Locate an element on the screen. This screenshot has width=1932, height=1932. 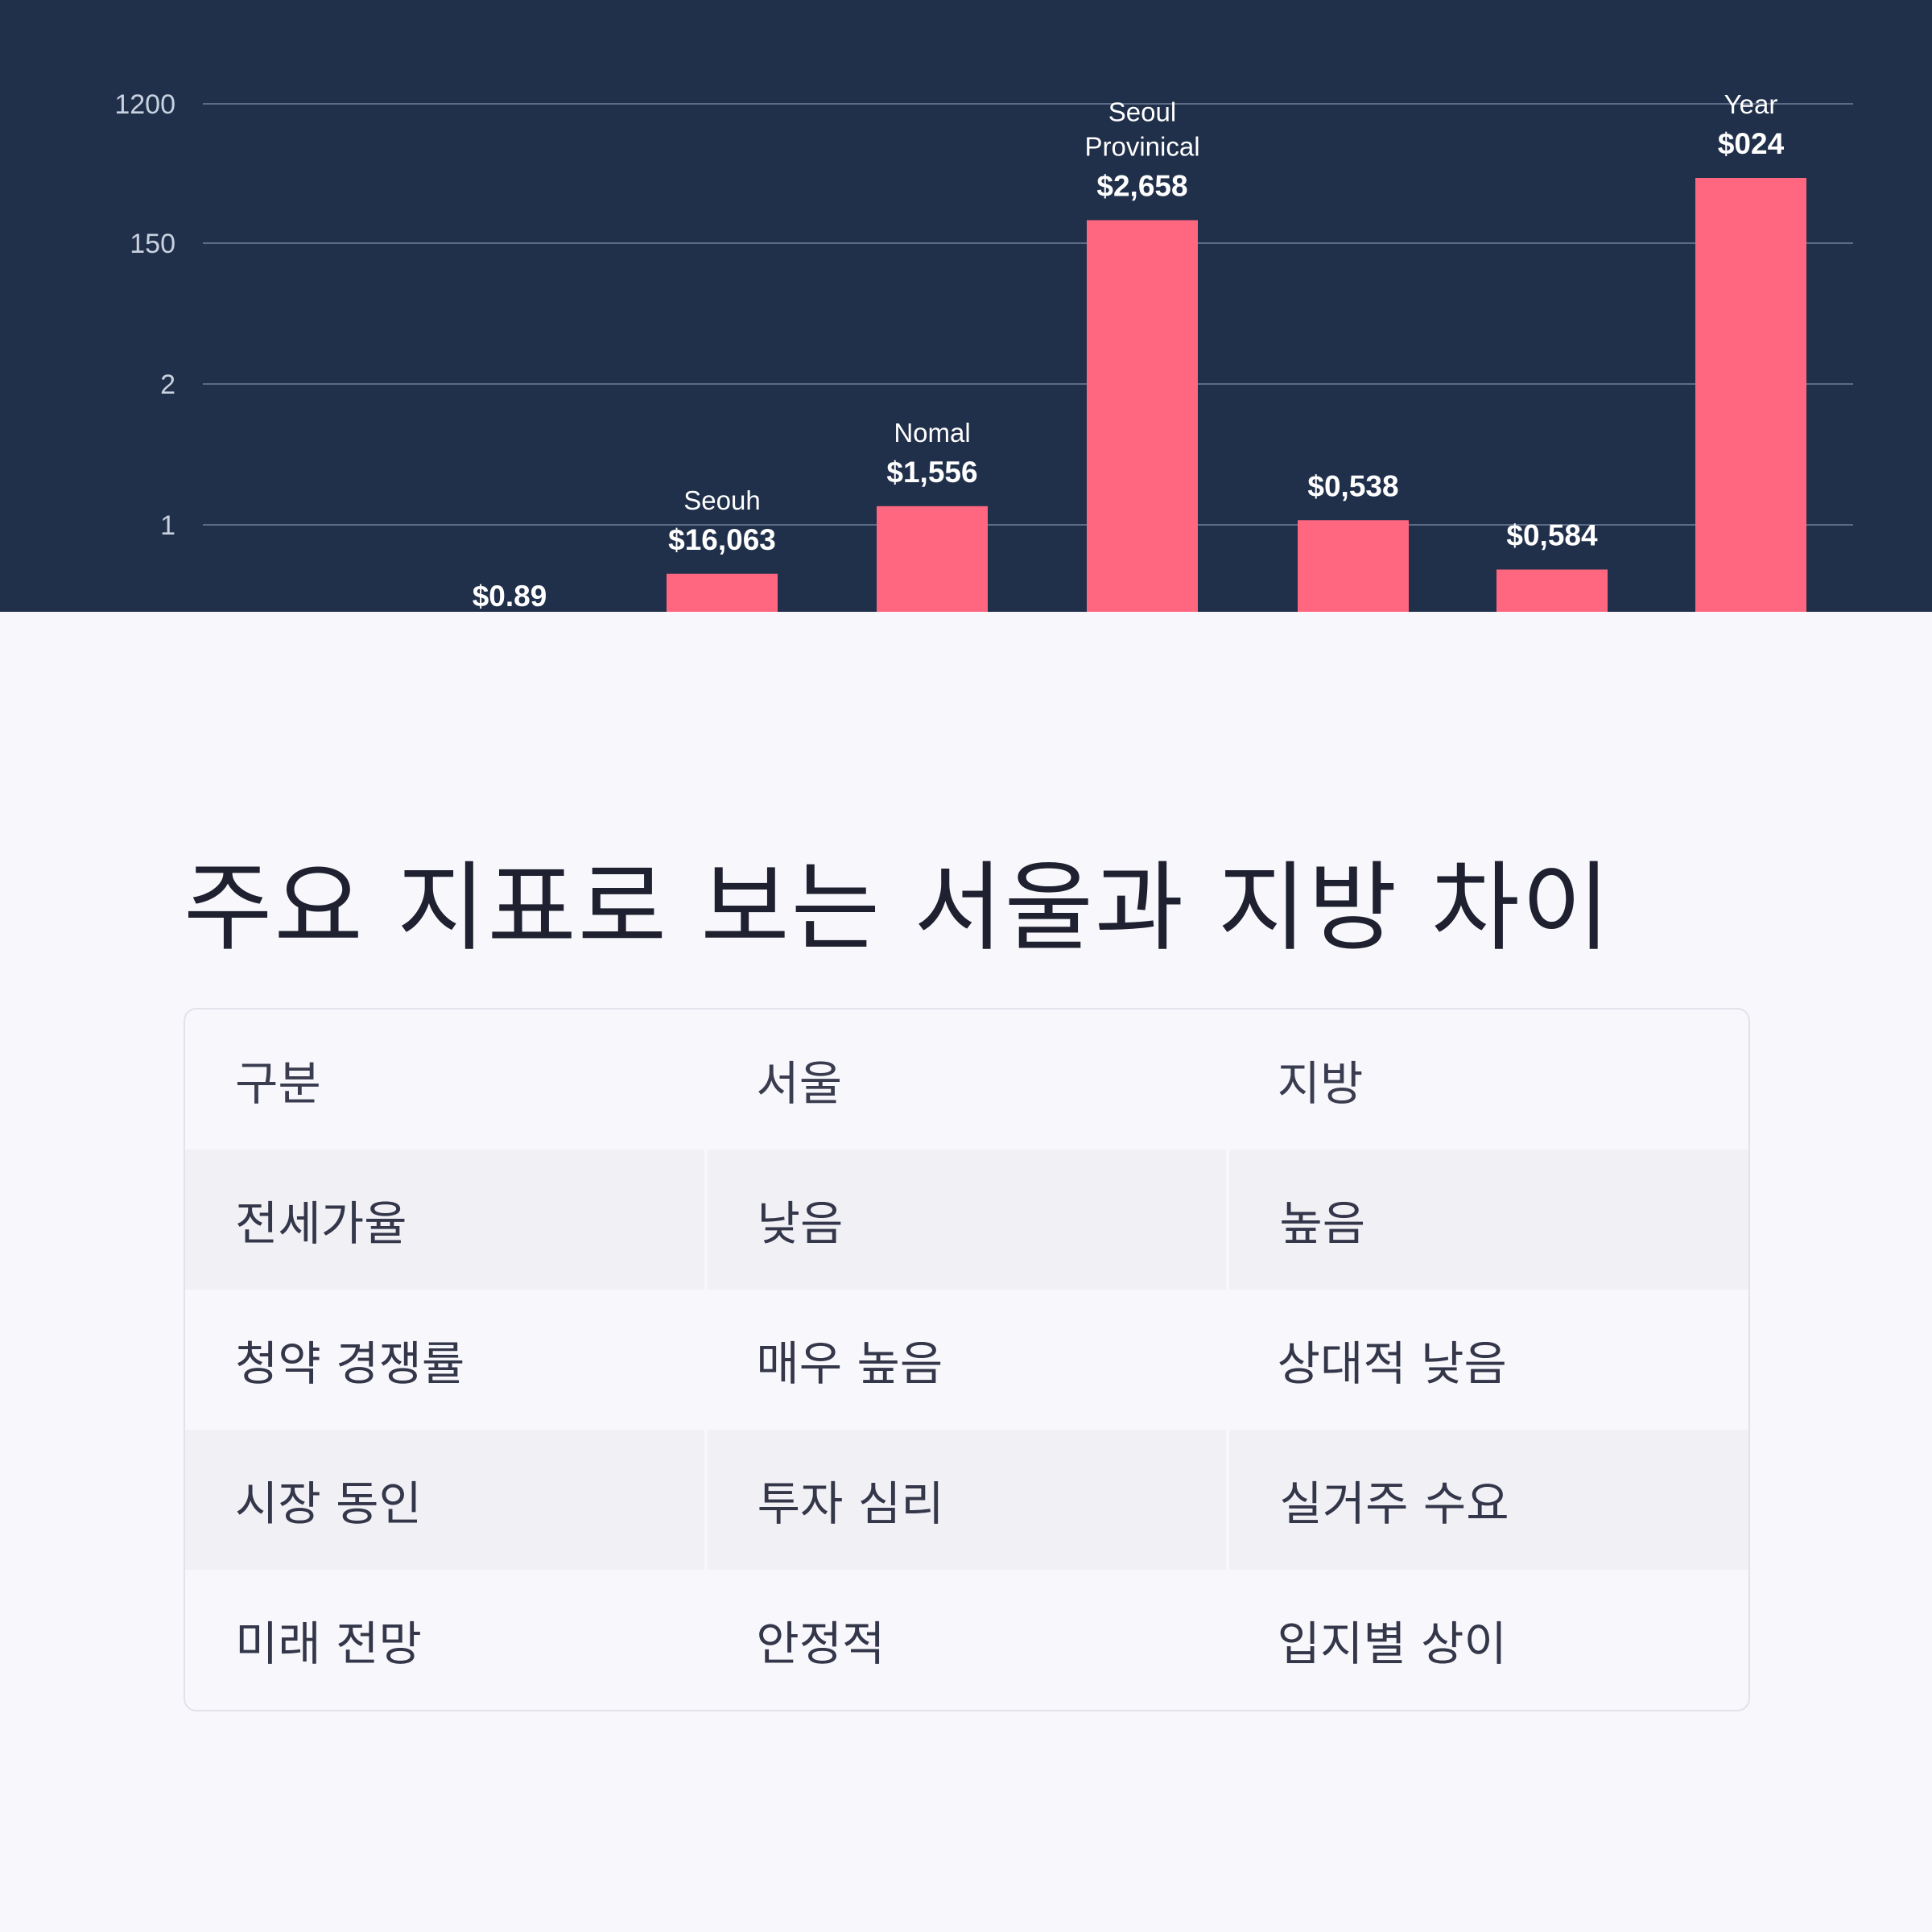
y-tick-label: 2 is located at coordinates (167, 384).